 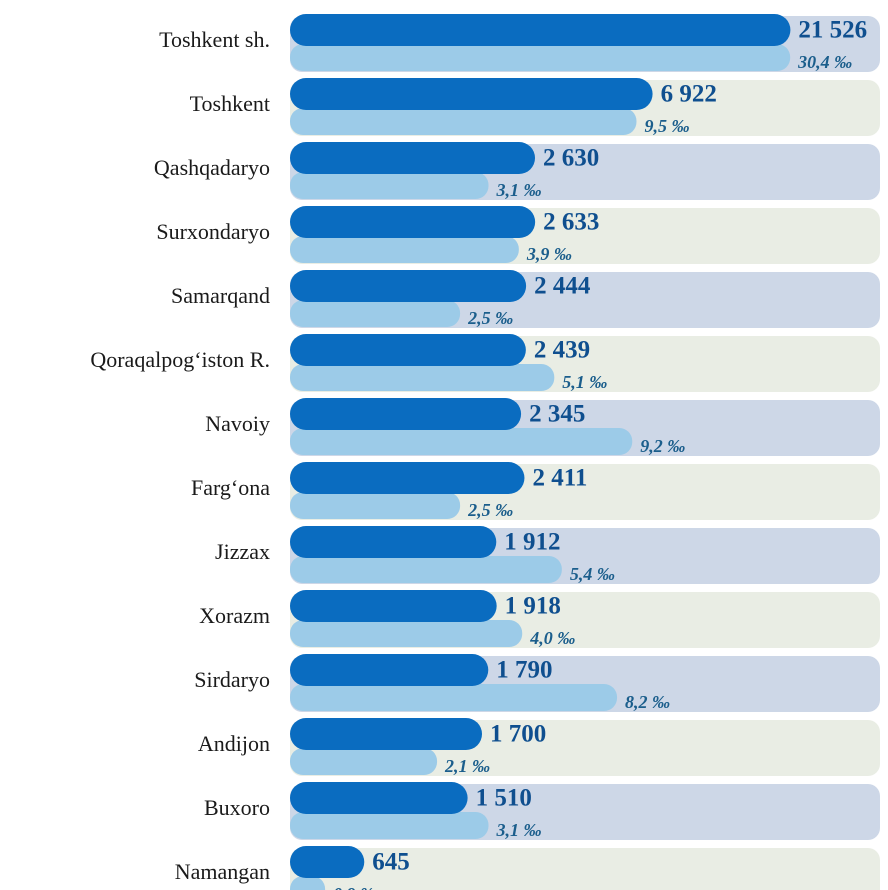 I want to click on category-label: Toshkent sh., so click(x=214, y=39).